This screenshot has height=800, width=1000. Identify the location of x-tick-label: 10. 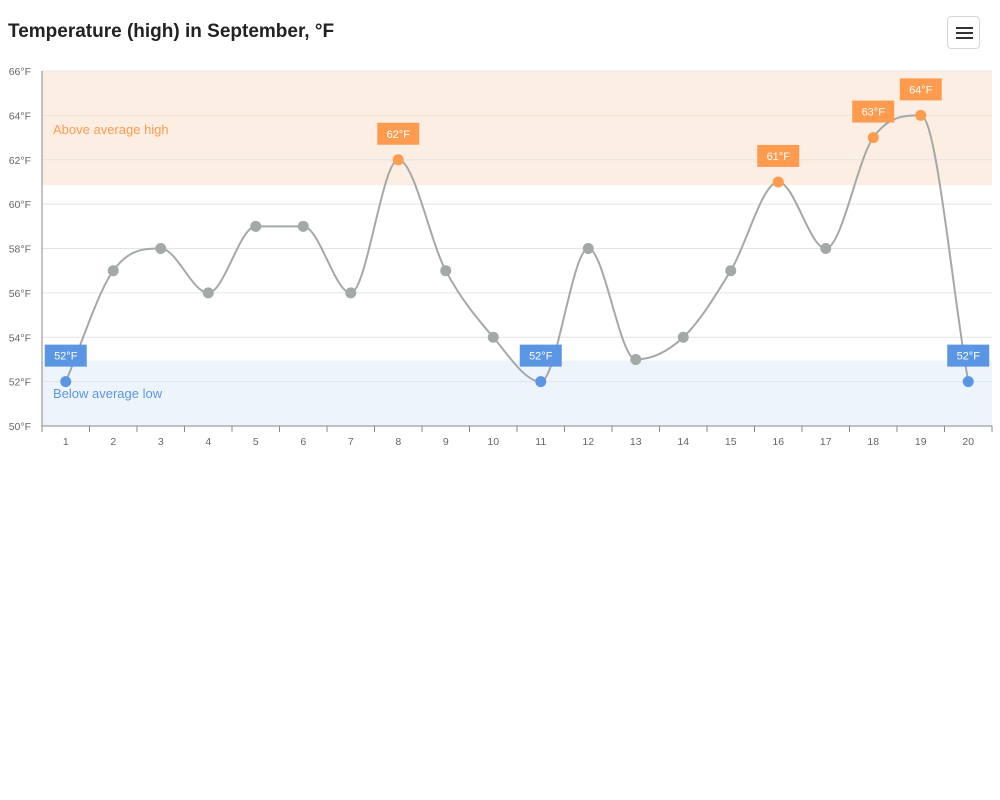
(493, 442).